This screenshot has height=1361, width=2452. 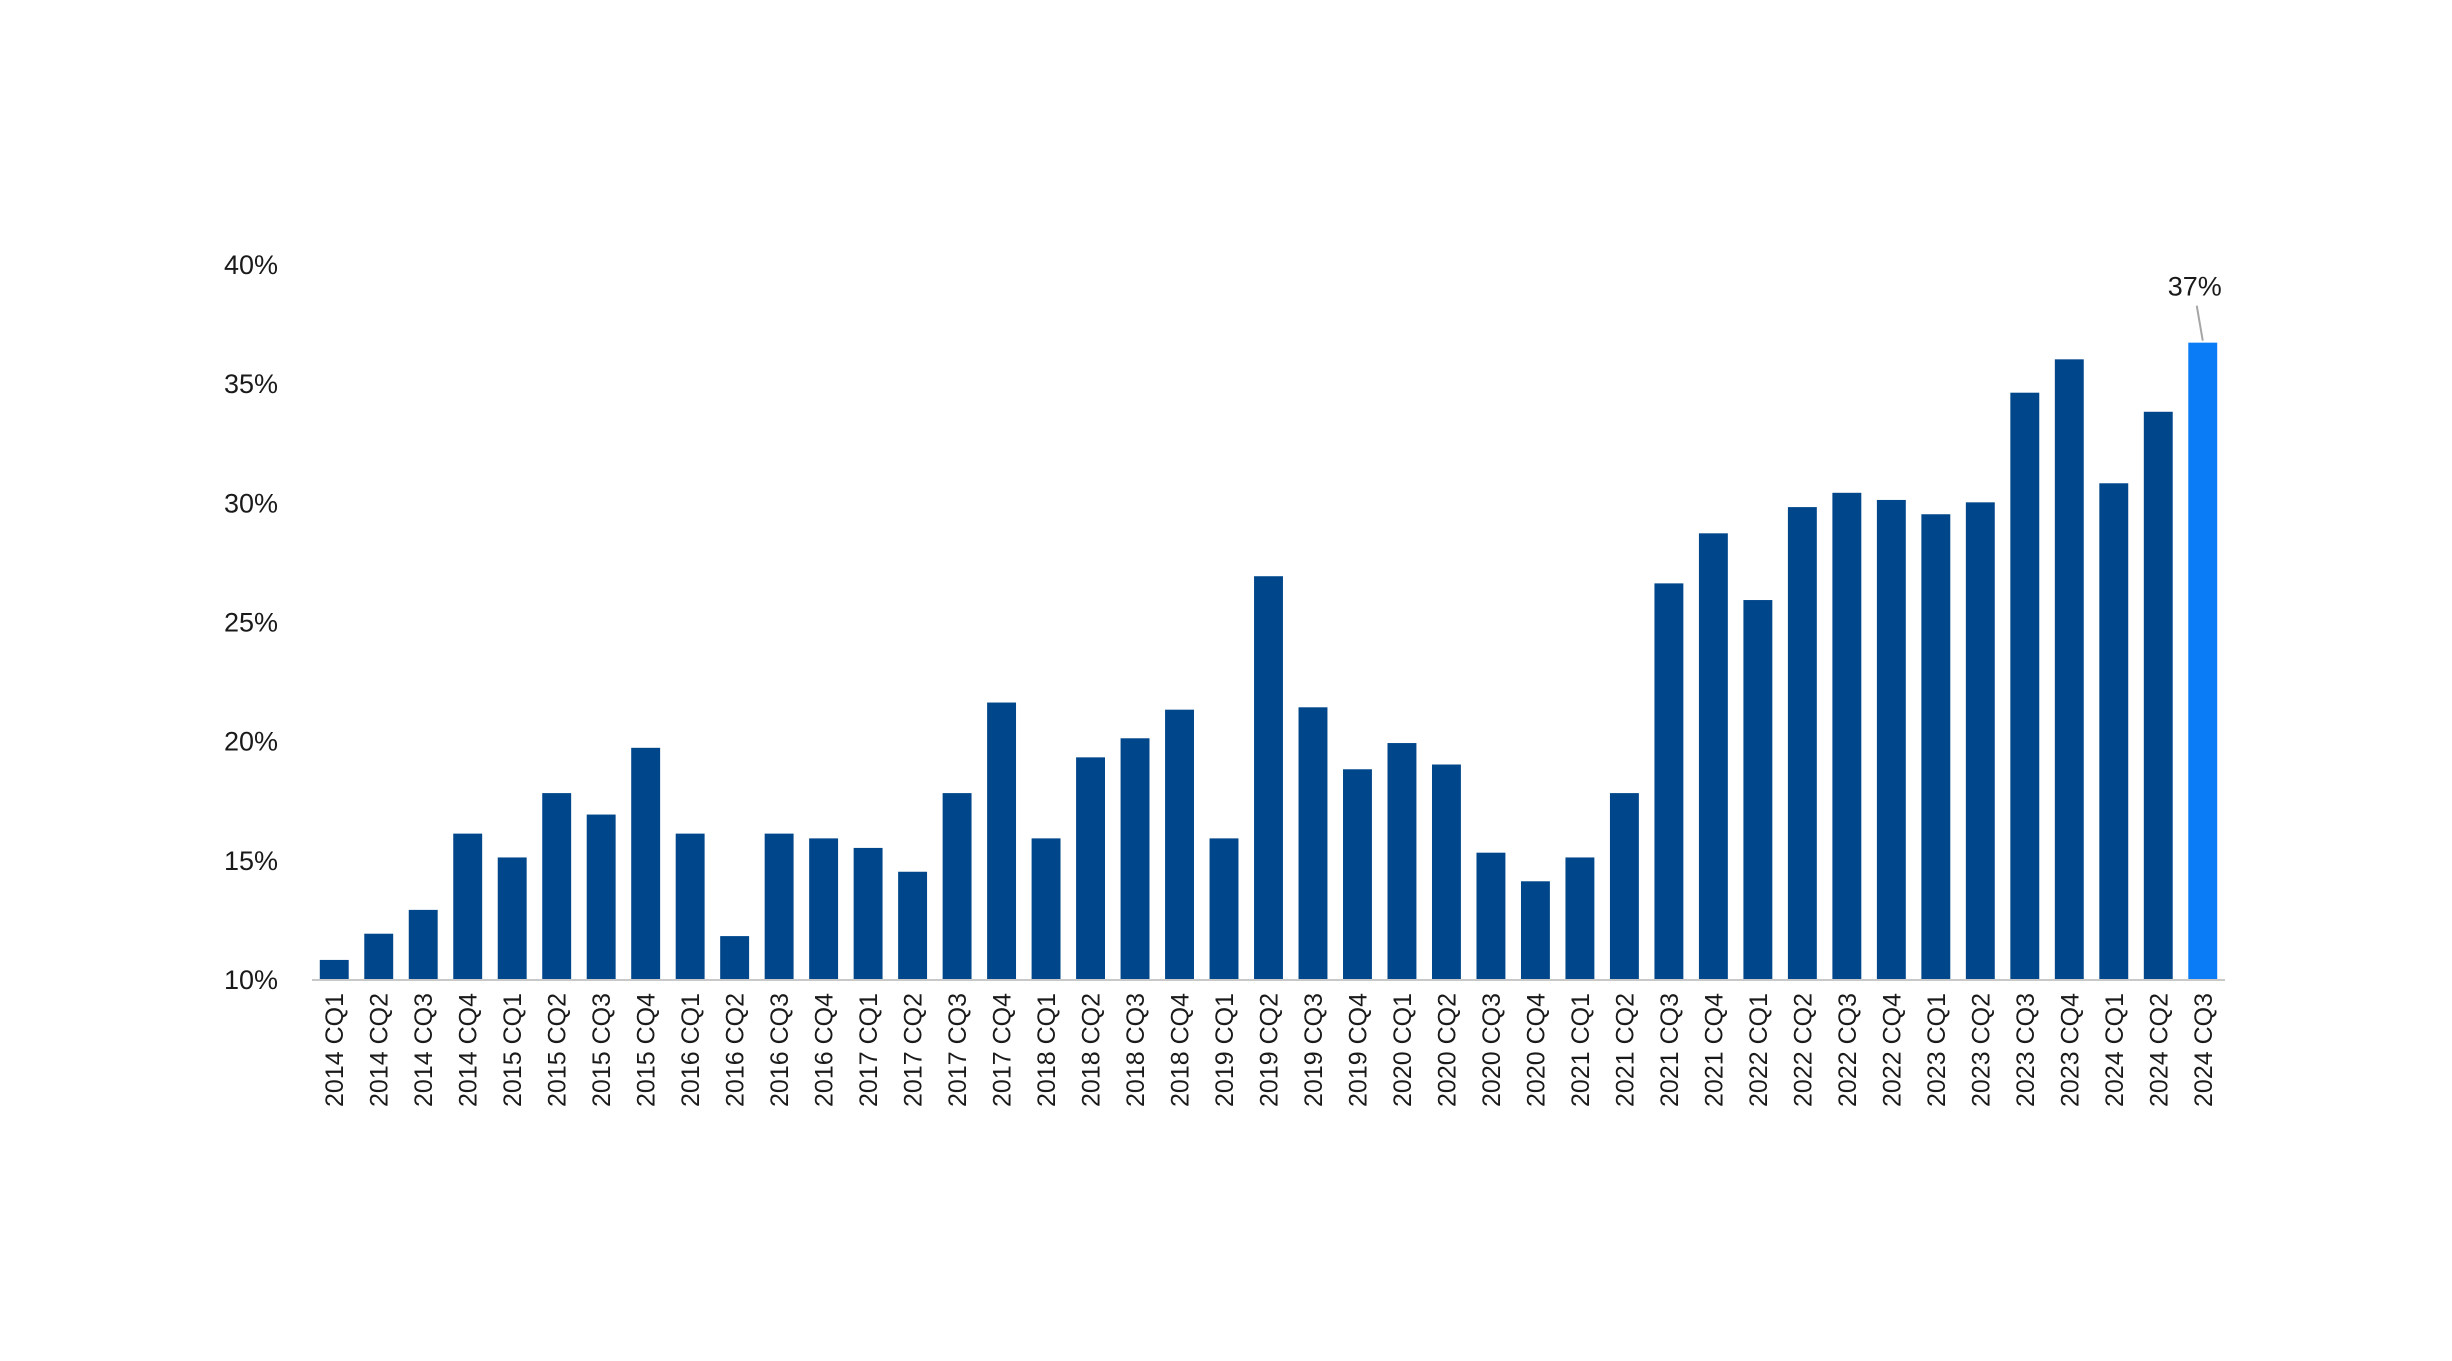 I want to click on x-tick-label: 2016 CQ4, so click(x=825, y=1050).